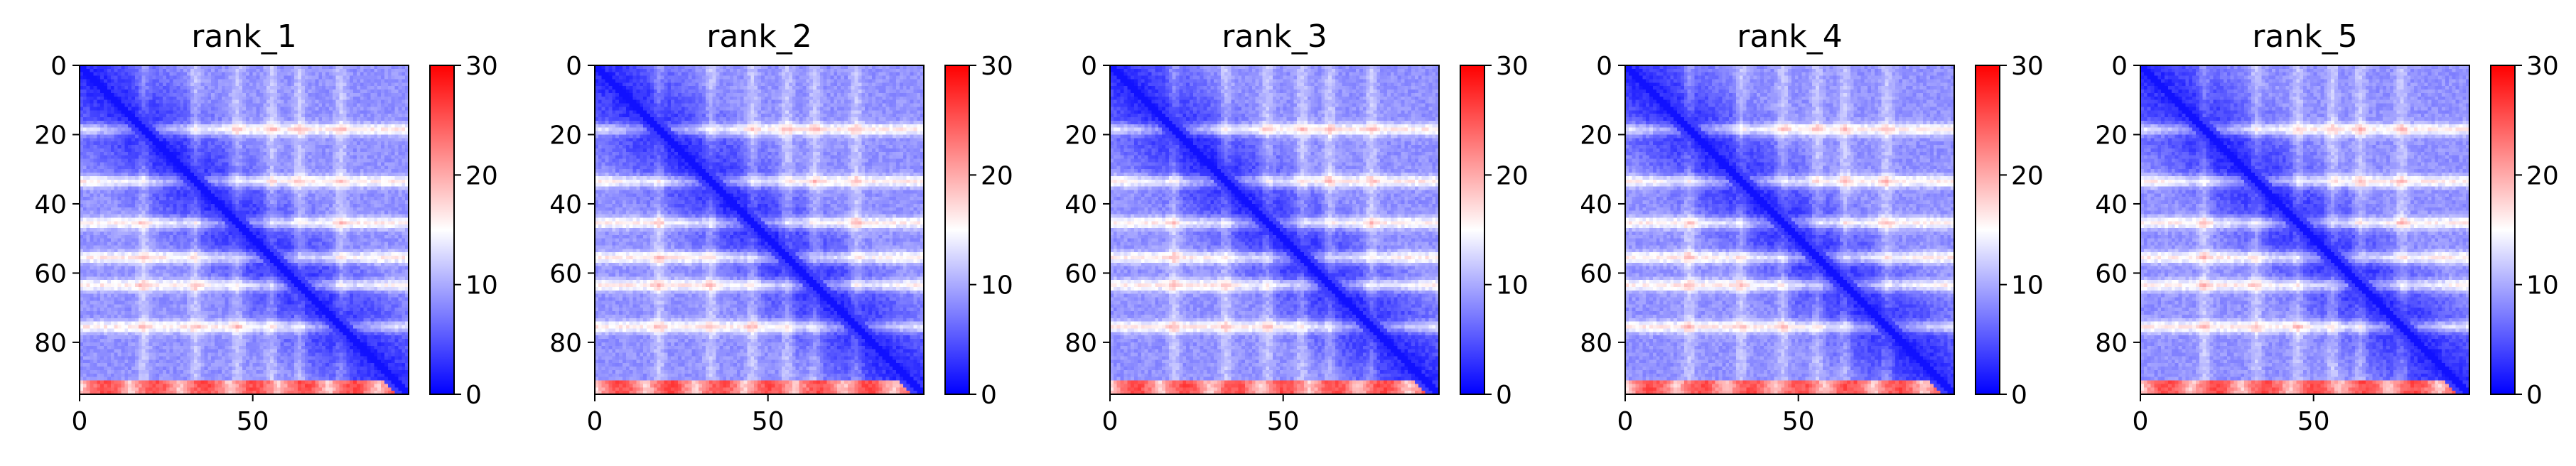 This screenshot has width=2576, height=466. I want to click on chart-title: rank_3, so click(1275, 36).